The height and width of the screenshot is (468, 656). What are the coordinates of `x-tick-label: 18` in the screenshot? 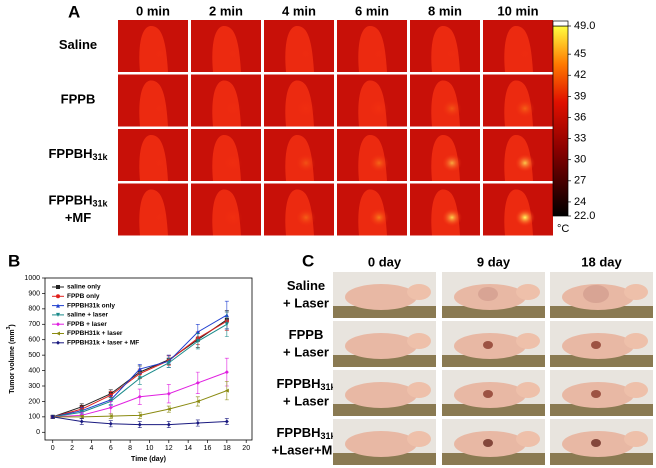 It's located at (227, 448).